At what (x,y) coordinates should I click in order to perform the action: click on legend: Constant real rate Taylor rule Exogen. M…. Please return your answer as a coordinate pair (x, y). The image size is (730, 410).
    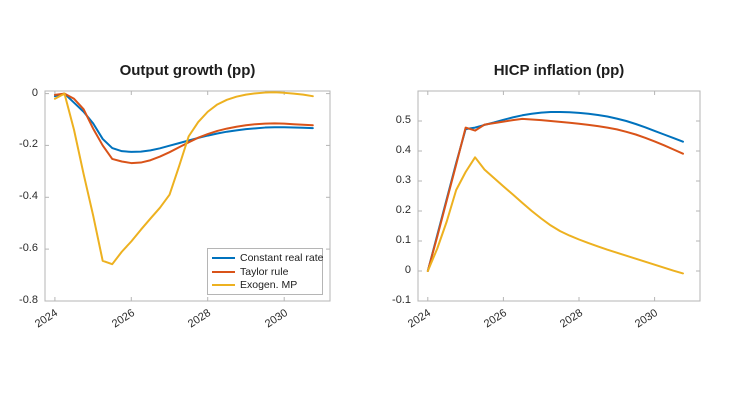
    Looking at the image, I should click on (265, 271).